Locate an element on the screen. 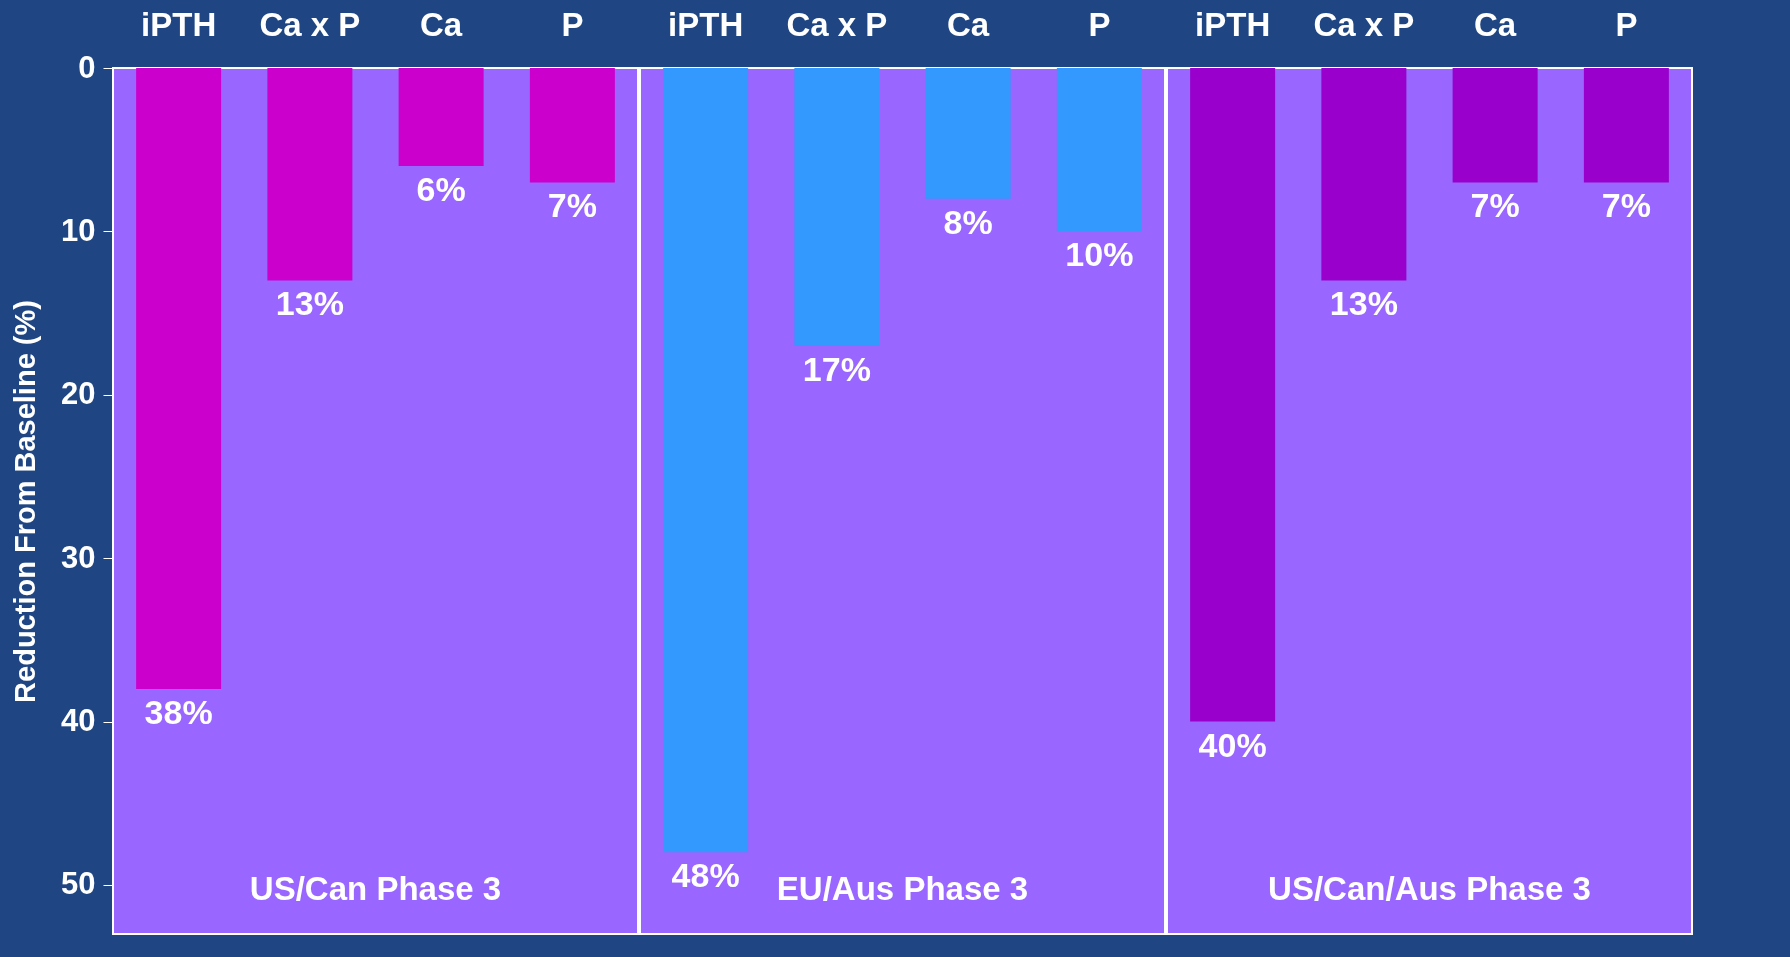  data-label: 40% is located at coordinates (1232, 744).